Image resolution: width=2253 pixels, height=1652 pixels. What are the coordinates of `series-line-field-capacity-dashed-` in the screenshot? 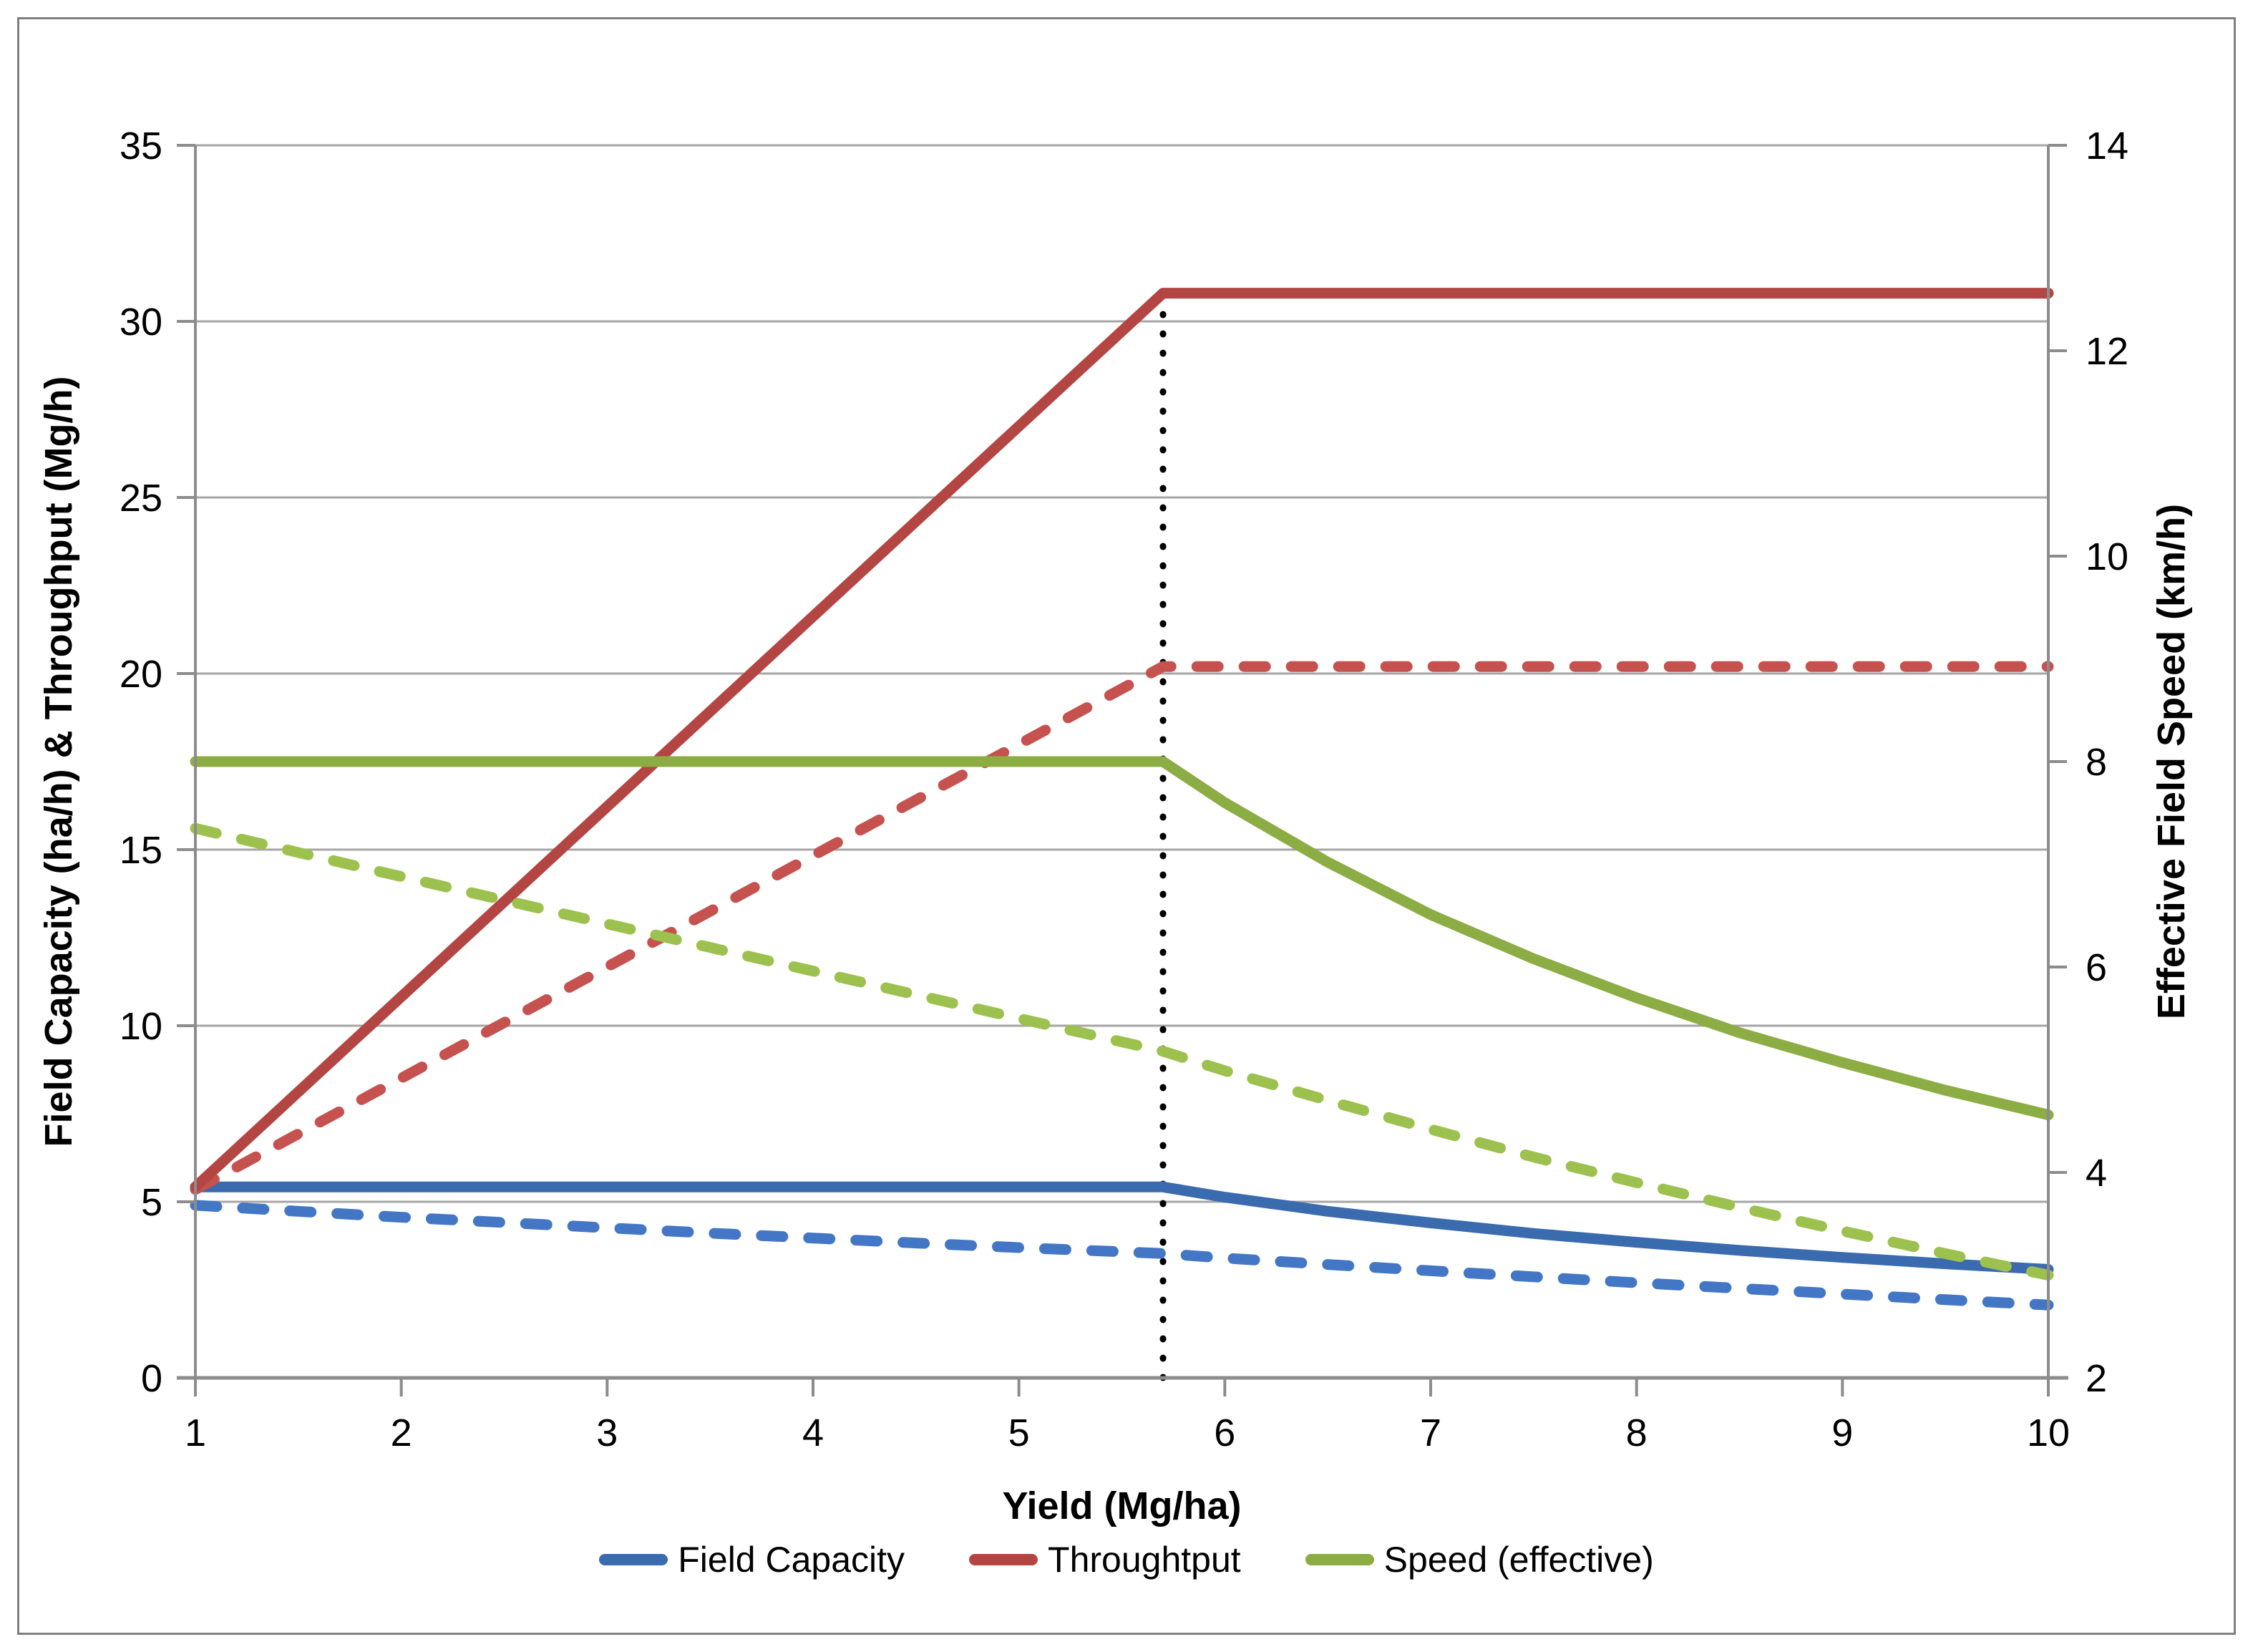 It's located at (1122, 1255).